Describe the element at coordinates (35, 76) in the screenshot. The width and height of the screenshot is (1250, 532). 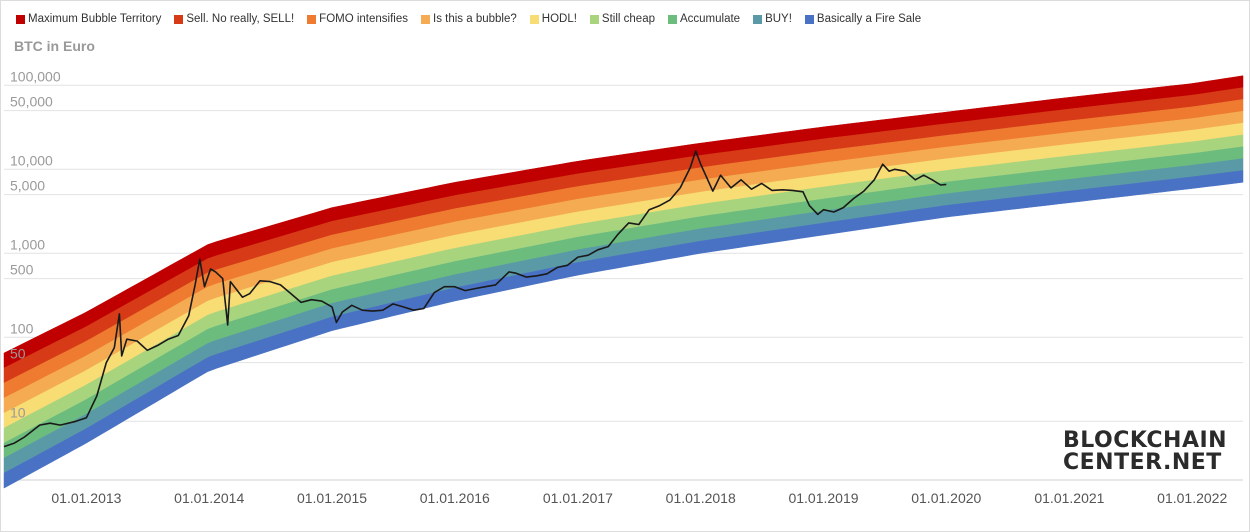
I see `y-tick-label: 100,000` at that location.